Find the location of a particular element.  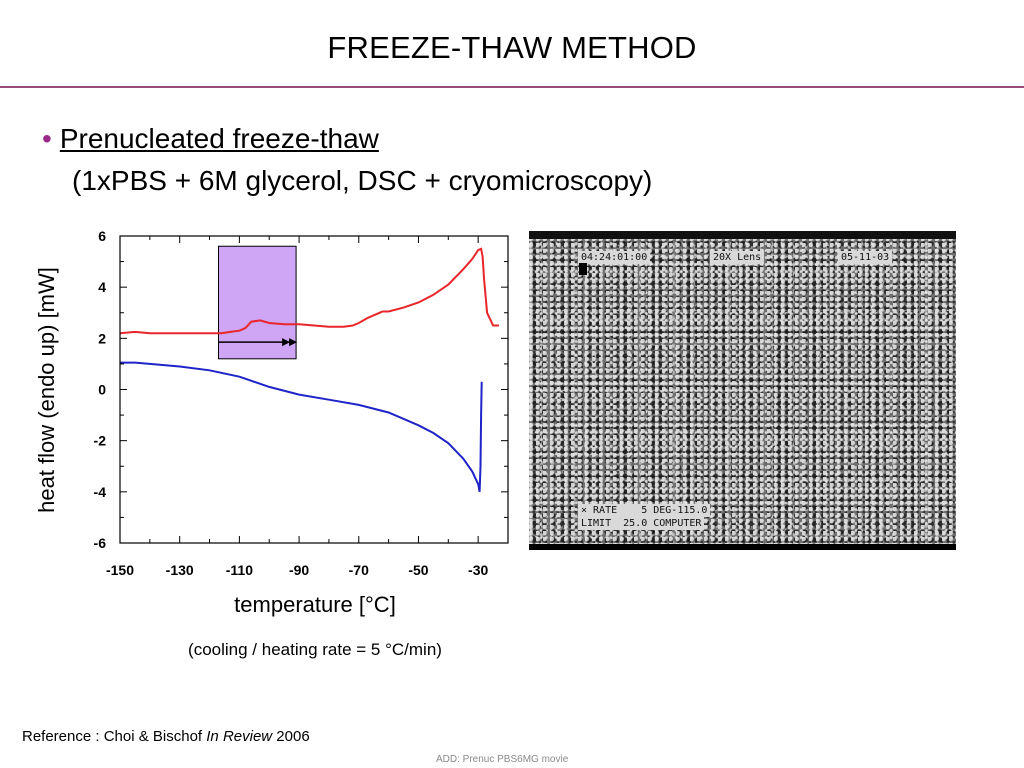

y-tick-label: -6 is located at coordinates (100, 543).